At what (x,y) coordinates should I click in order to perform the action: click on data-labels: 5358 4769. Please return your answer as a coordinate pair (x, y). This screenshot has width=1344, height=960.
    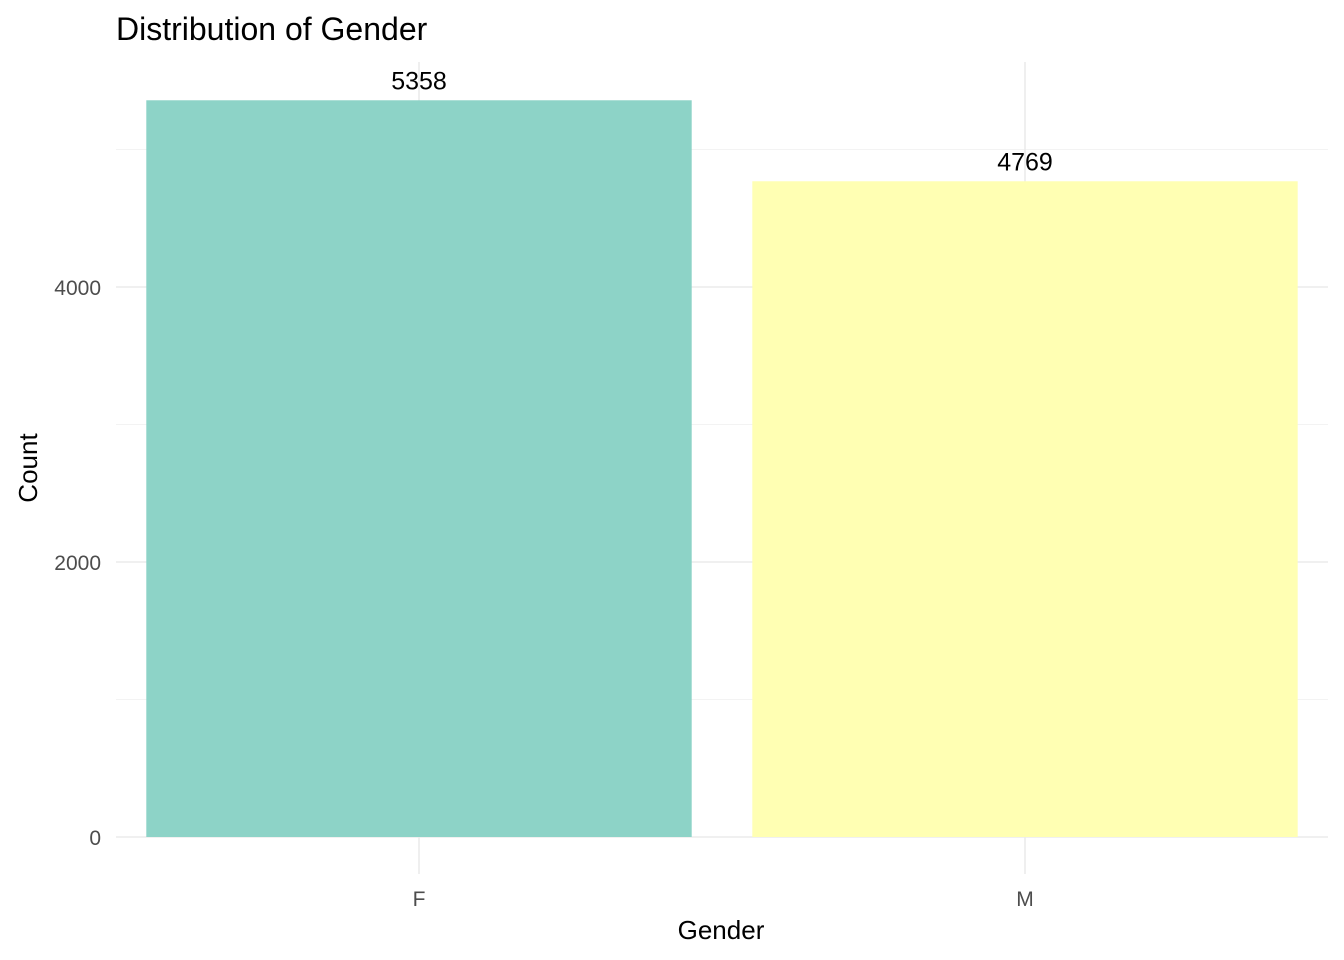
    Looking at the image, I should click on (722, 121).